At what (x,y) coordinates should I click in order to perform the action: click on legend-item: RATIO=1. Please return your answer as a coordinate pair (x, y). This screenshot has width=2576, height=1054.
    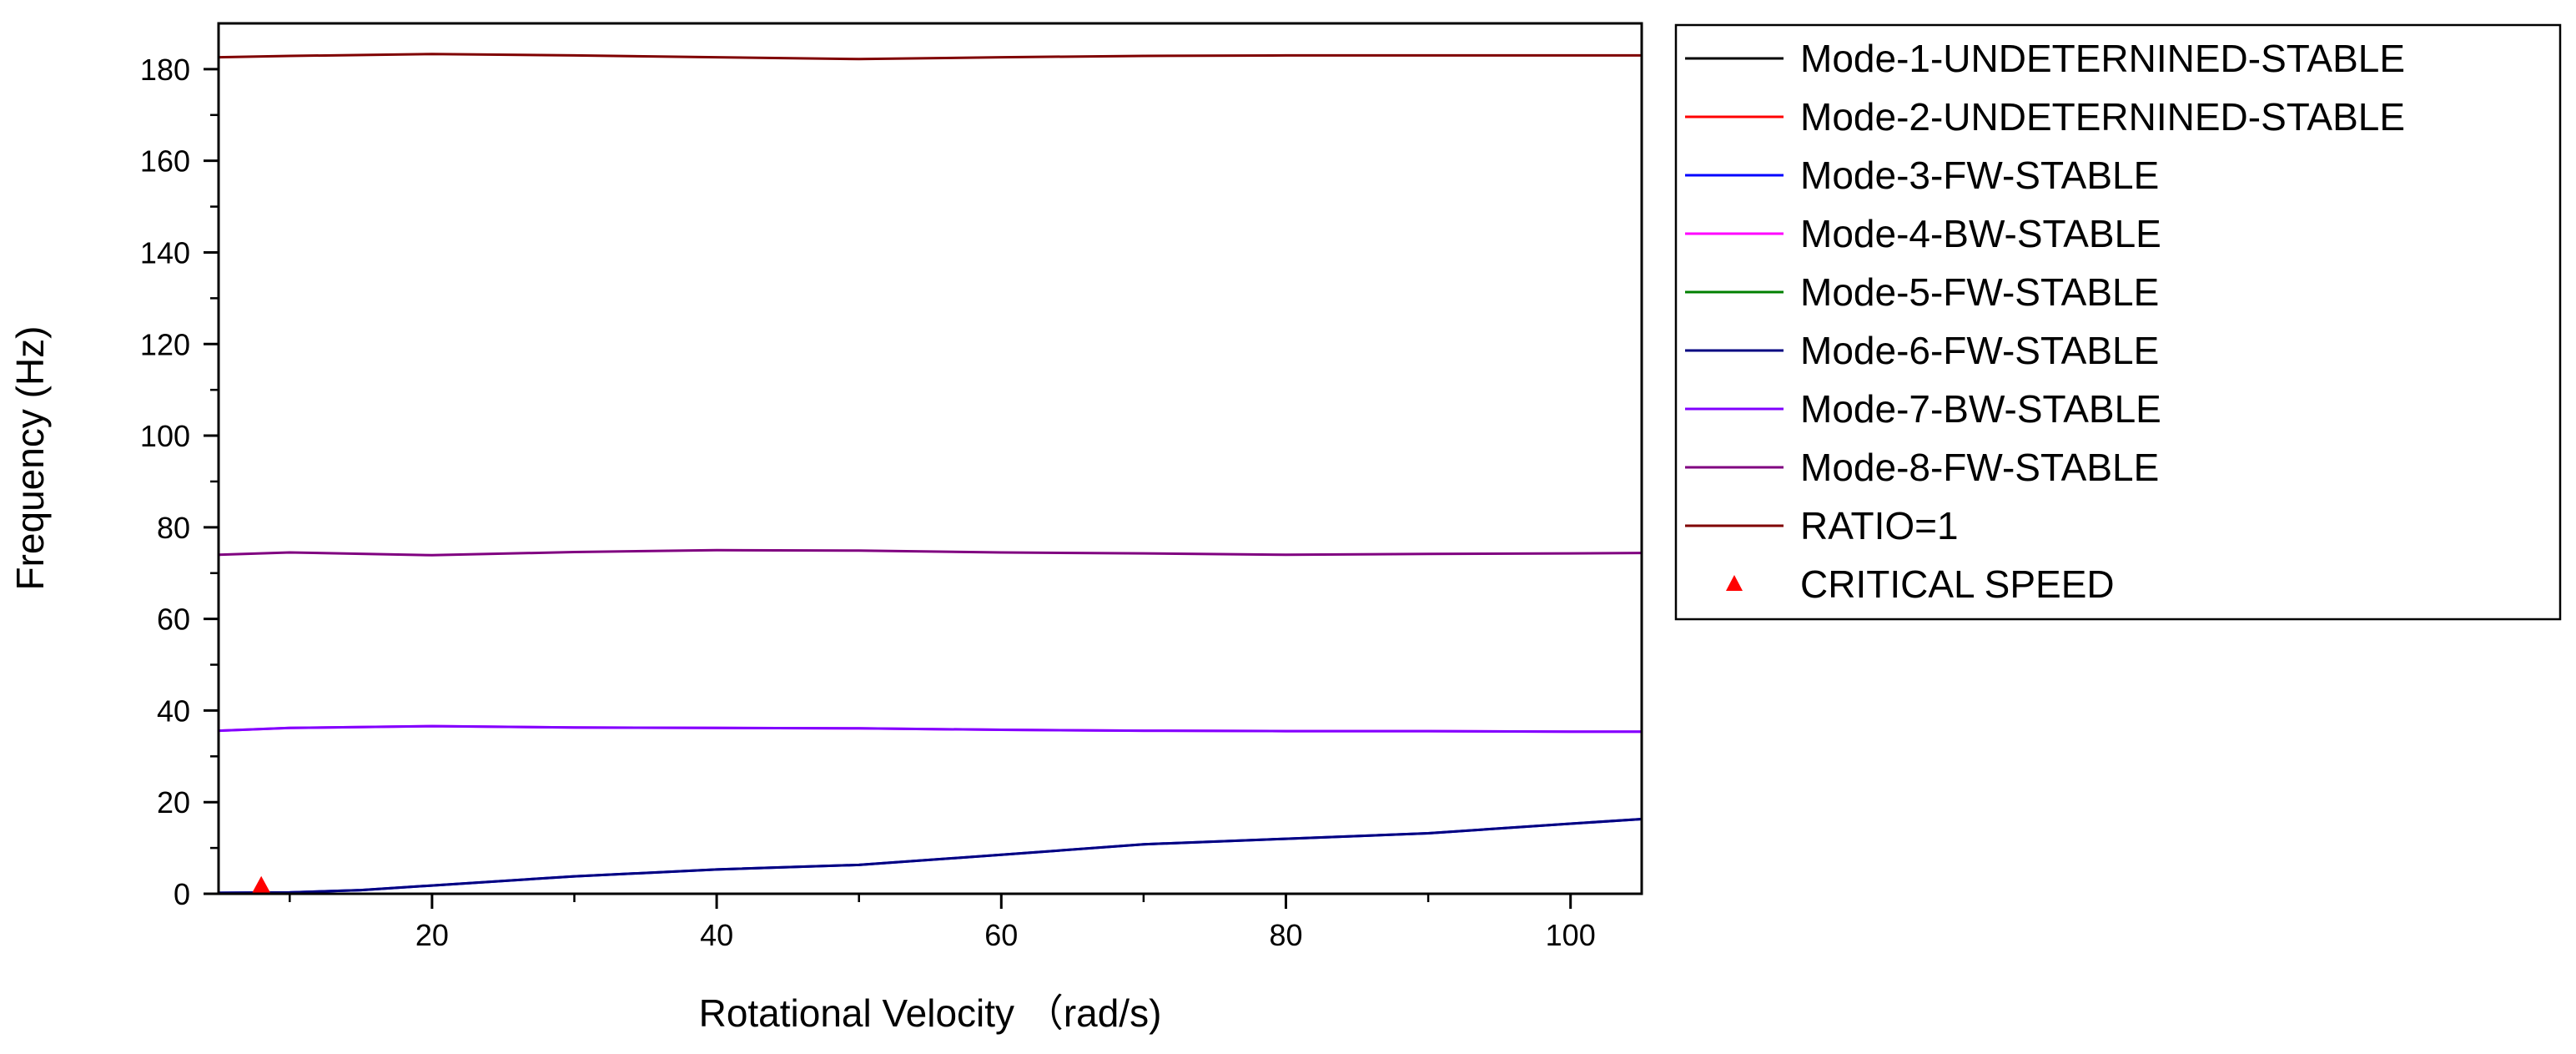
    Looking at the image, I should click on (1822, 525).